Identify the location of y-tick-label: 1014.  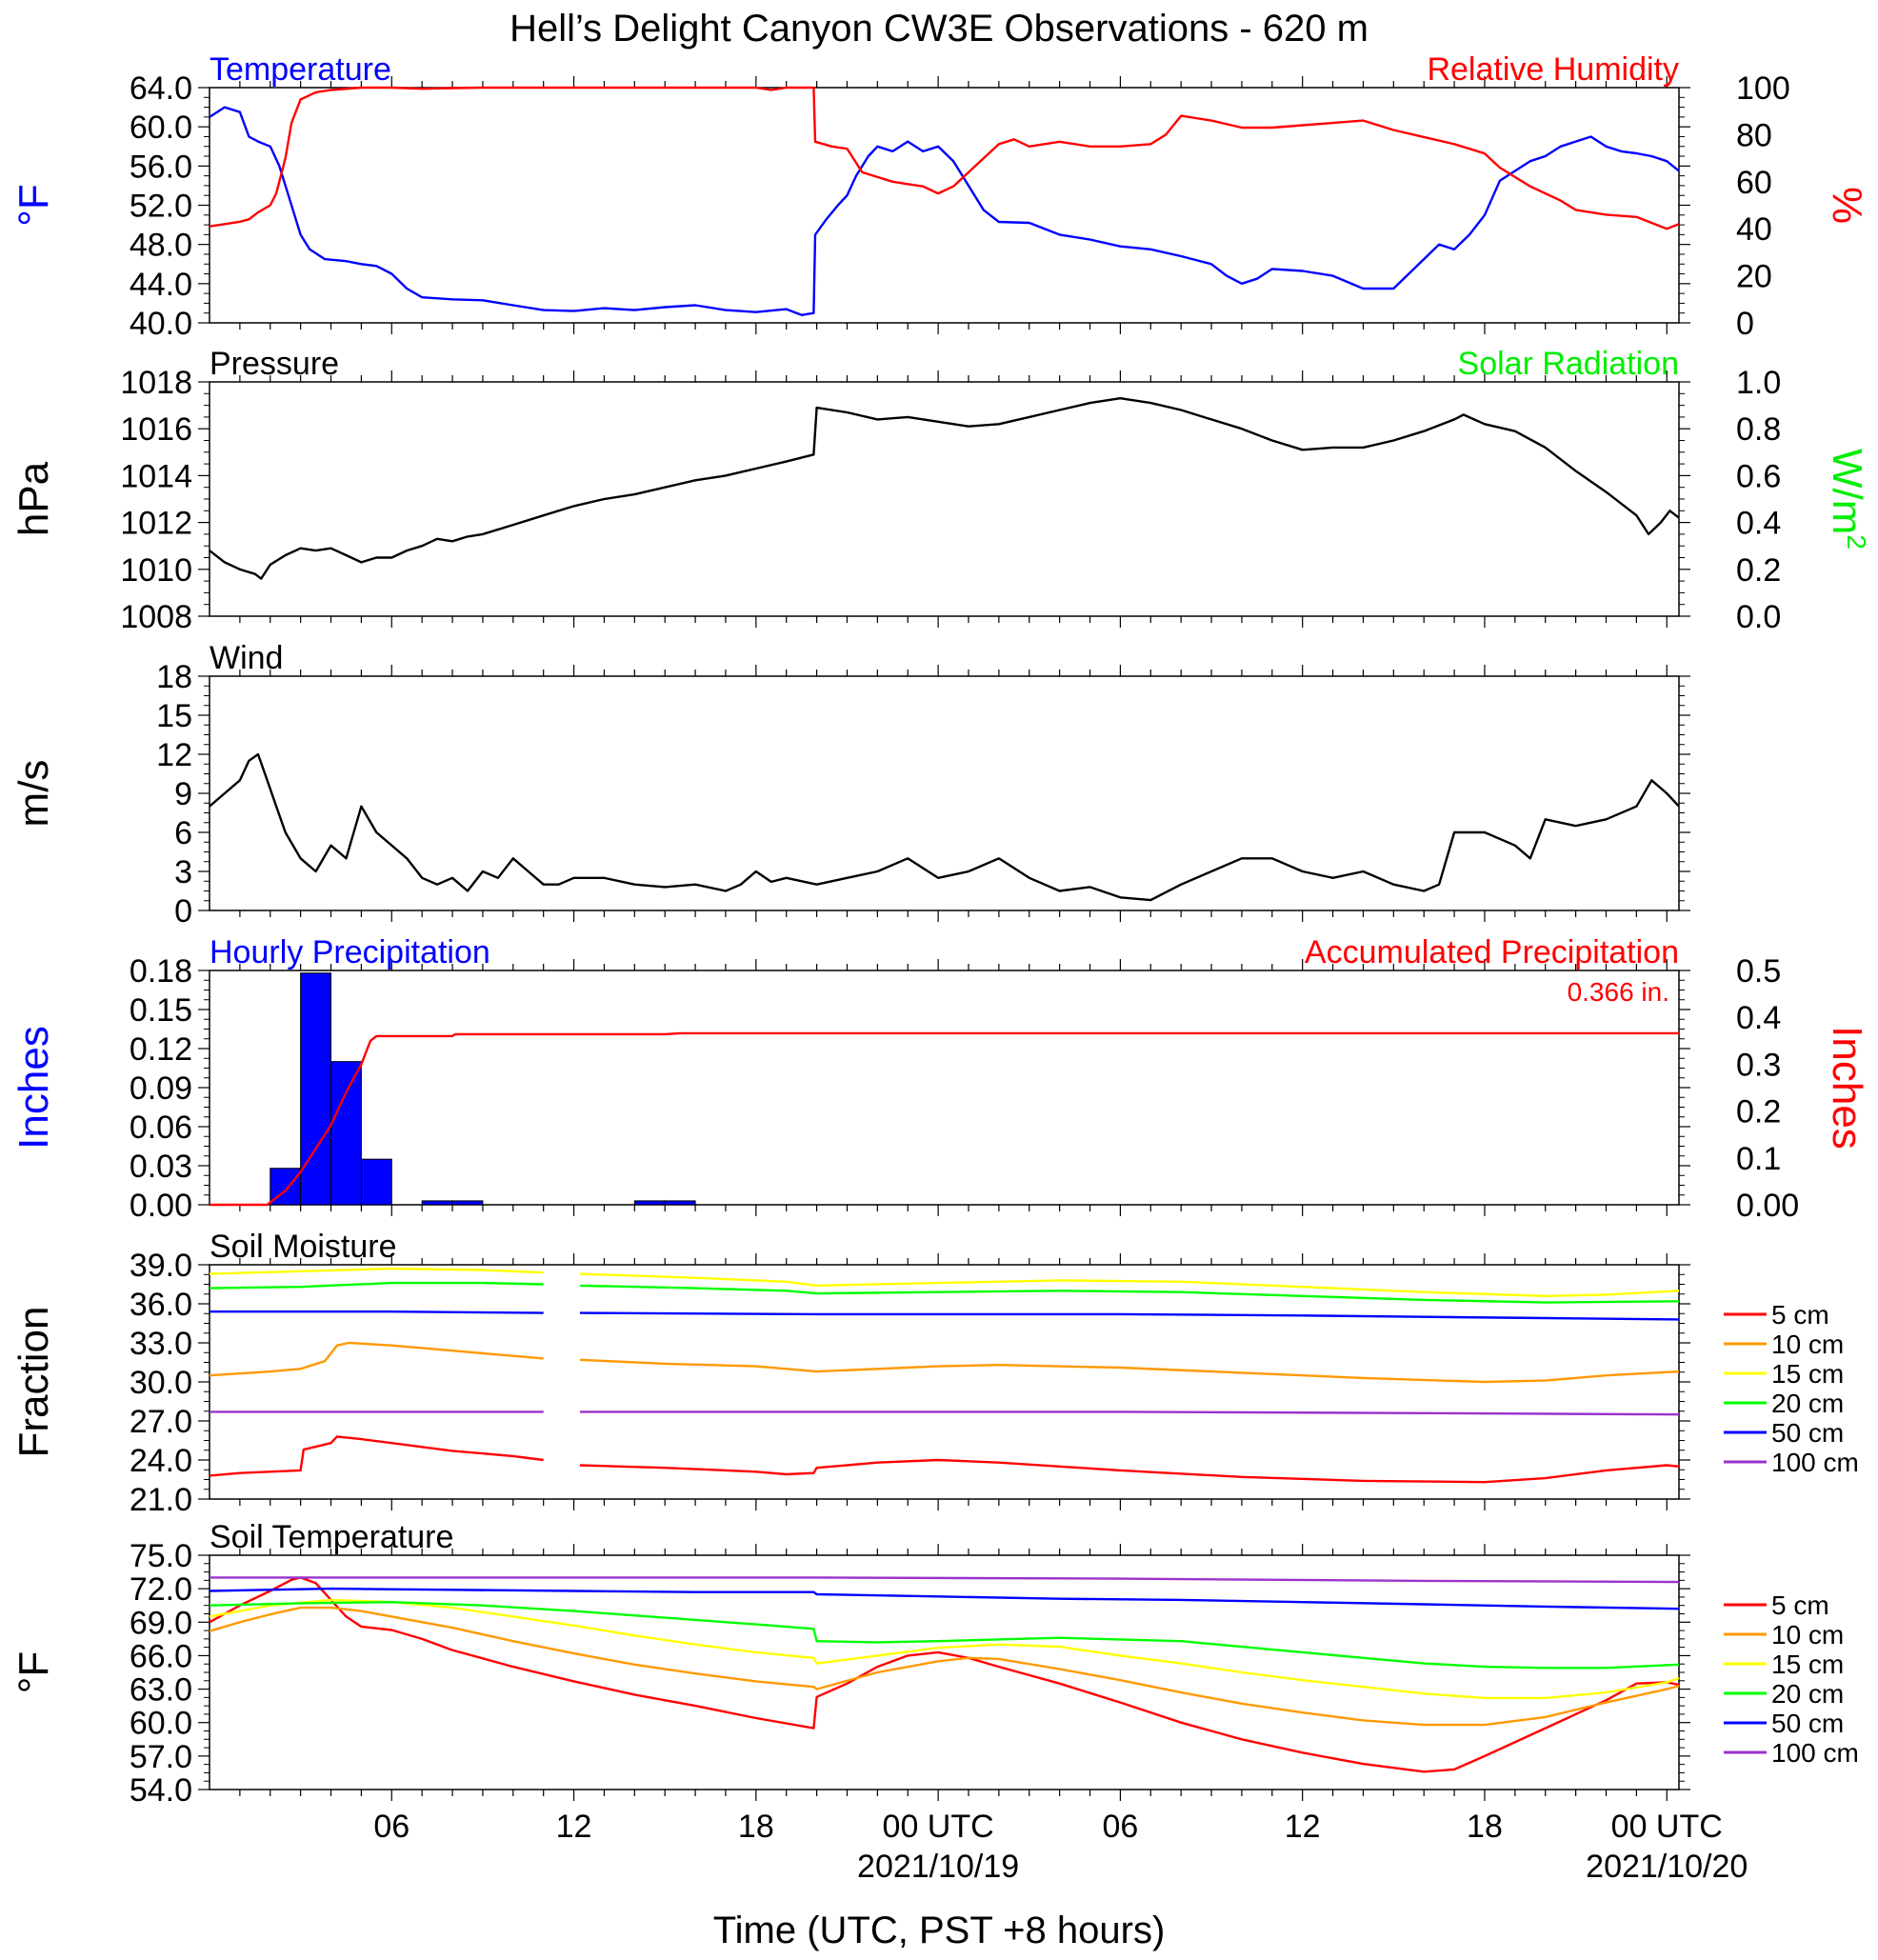
(156, 476).